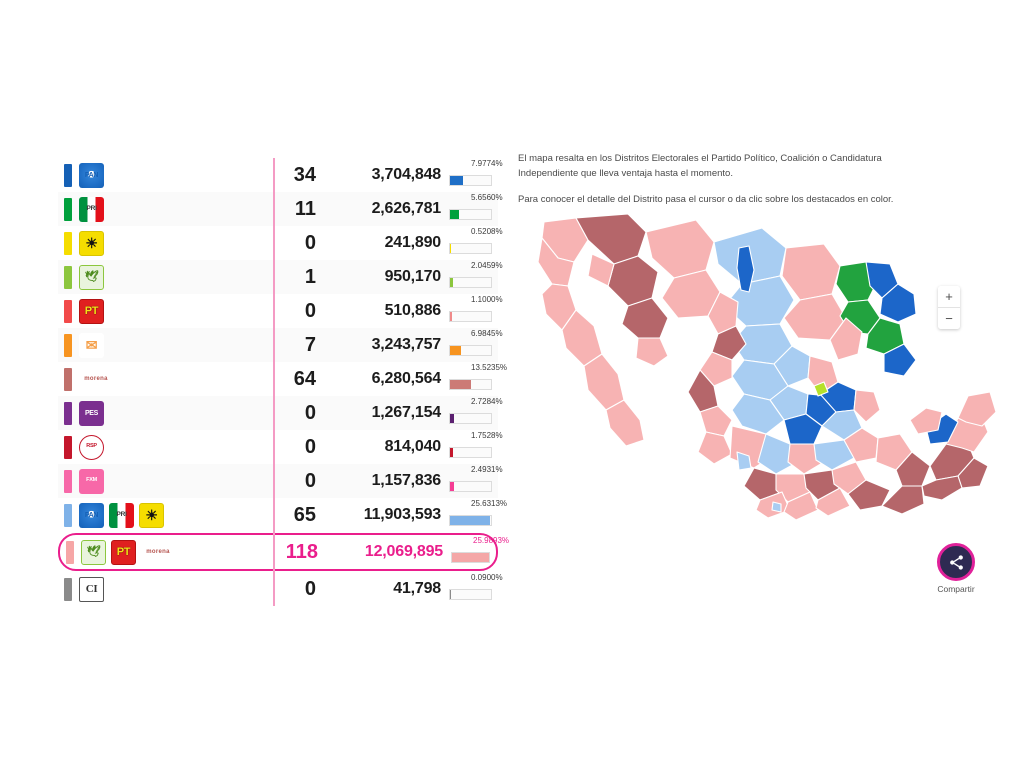 The width and height of the screenshot is (1020, 765). What do you see at coordinates (280, 345) in the screenshot?
I see `table-row: 7 3,243,757 6.9845%` at bounding box center [280, 345].